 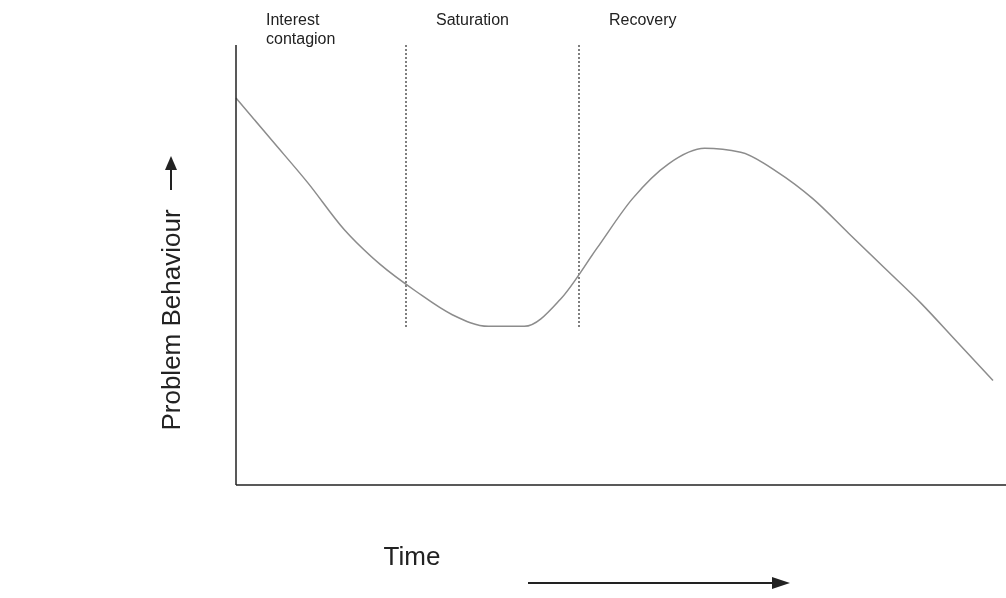 I want to click on x-axis-title: Time, so click(x=412, y=556).